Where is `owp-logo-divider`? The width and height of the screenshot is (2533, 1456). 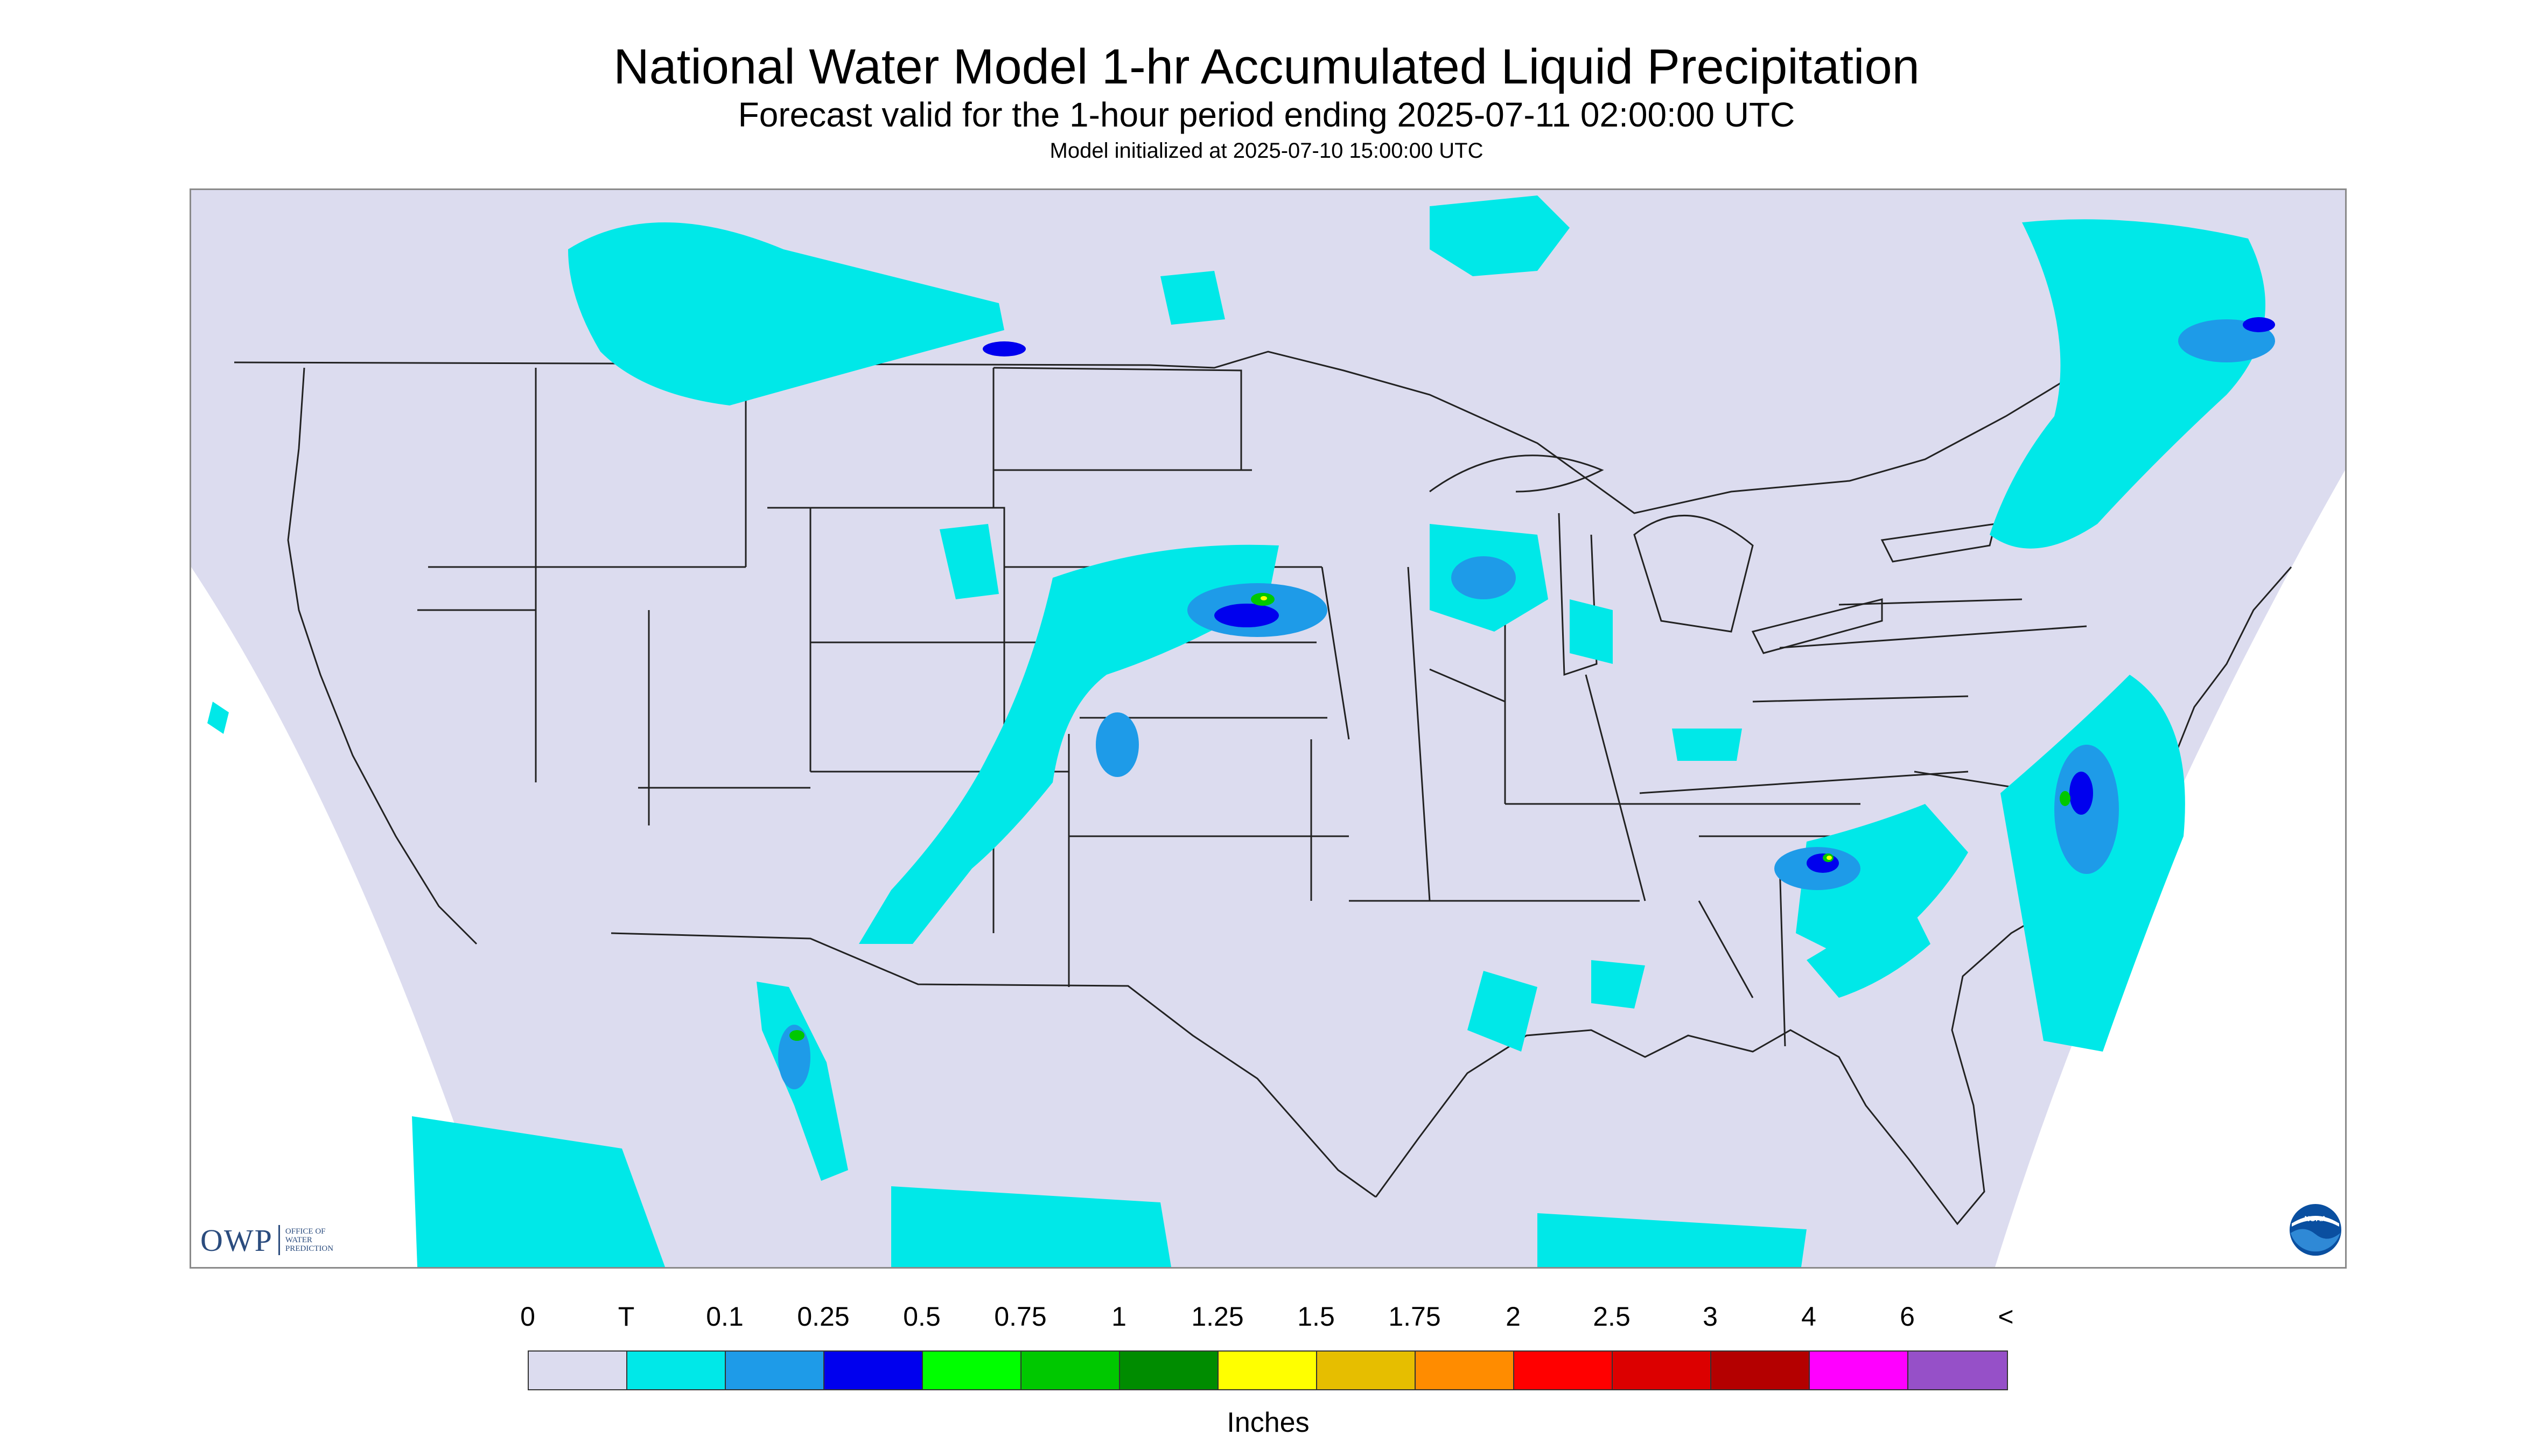
owp-logo-divider is located at coordinates (279, 1240).